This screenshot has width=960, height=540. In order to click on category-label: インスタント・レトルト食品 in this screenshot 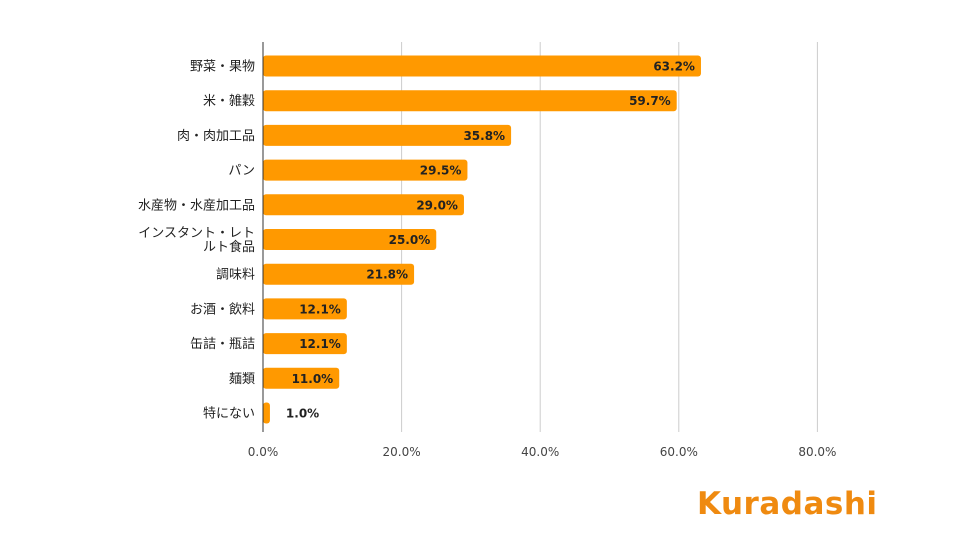, I will do `click(196, 240)`.